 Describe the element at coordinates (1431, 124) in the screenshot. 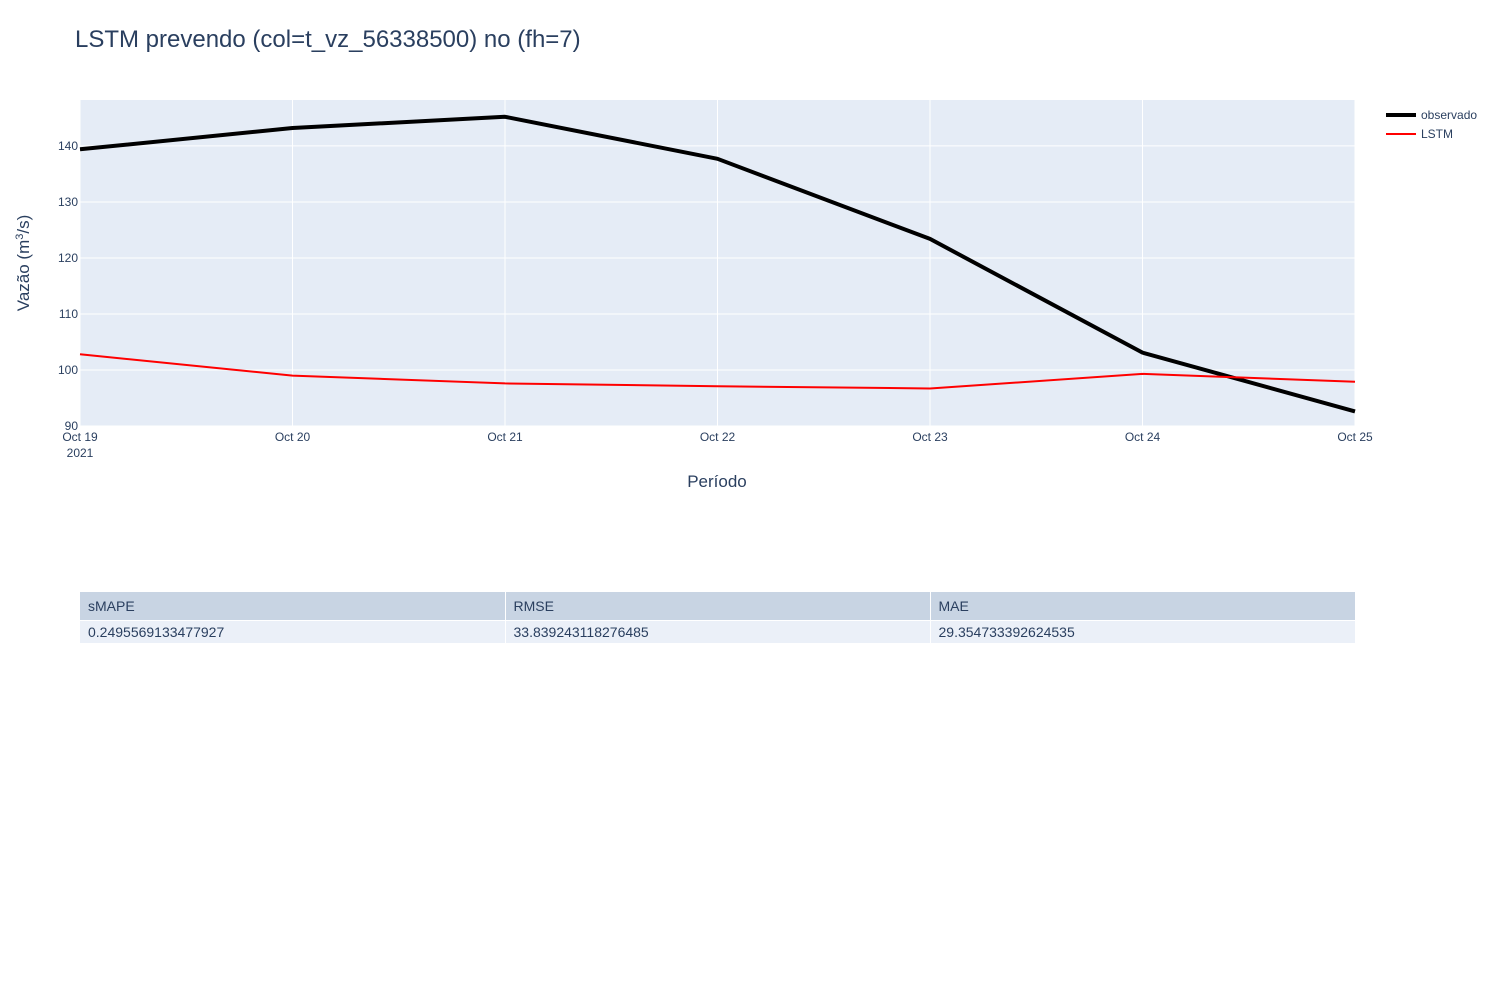

I see `legend: observado LSTM` at that location.